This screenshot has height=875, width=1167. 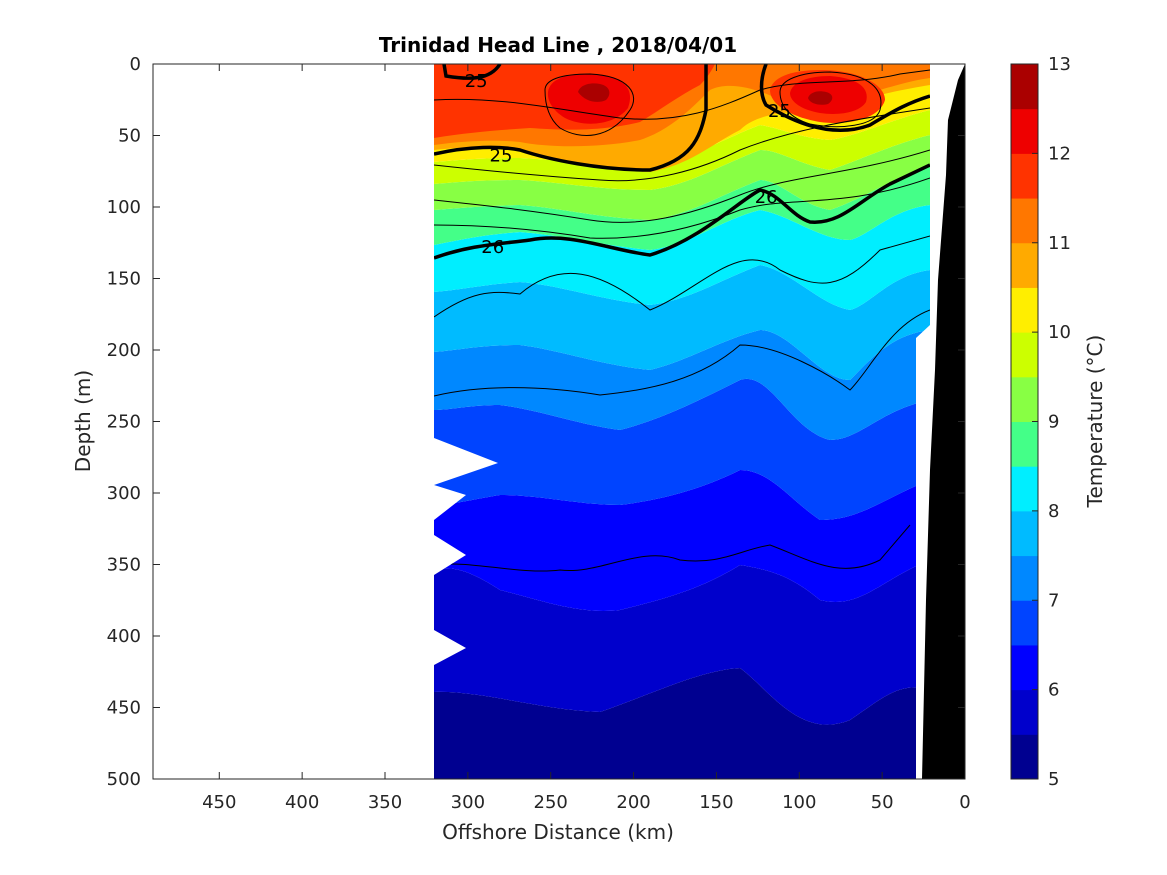 What do you see at coordinates (129, 136) in the screenshot?
I see `y-tick-label: 50` at bounding box center [129, 136].